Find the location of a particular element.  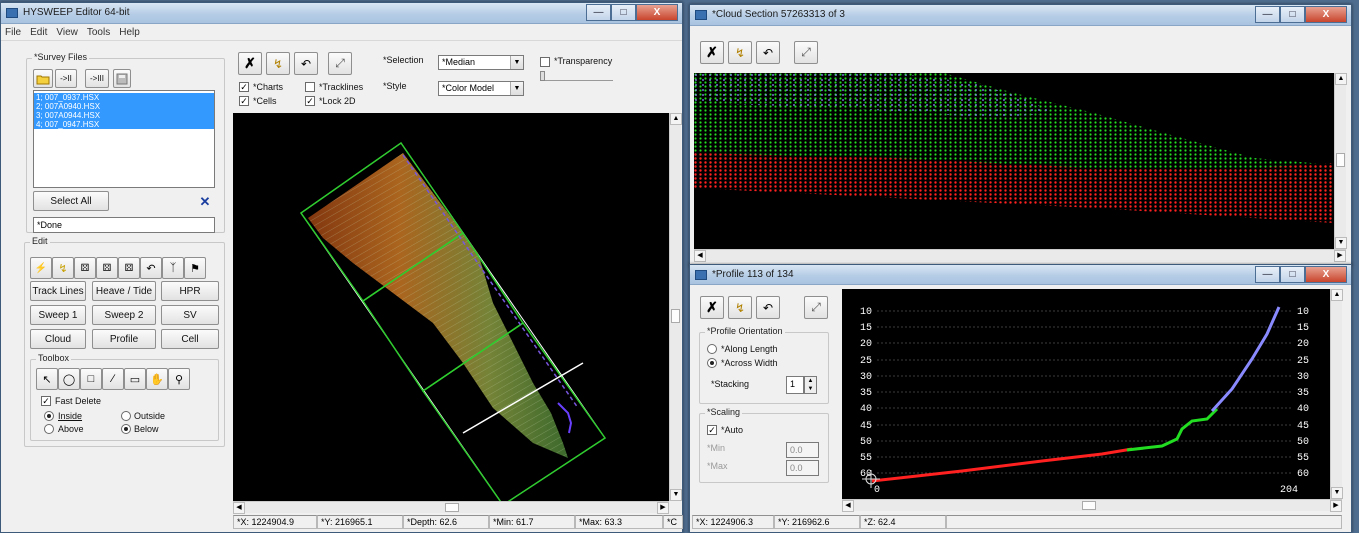

cloud-undo-button: ↶ is located at coordinates (768, 52).